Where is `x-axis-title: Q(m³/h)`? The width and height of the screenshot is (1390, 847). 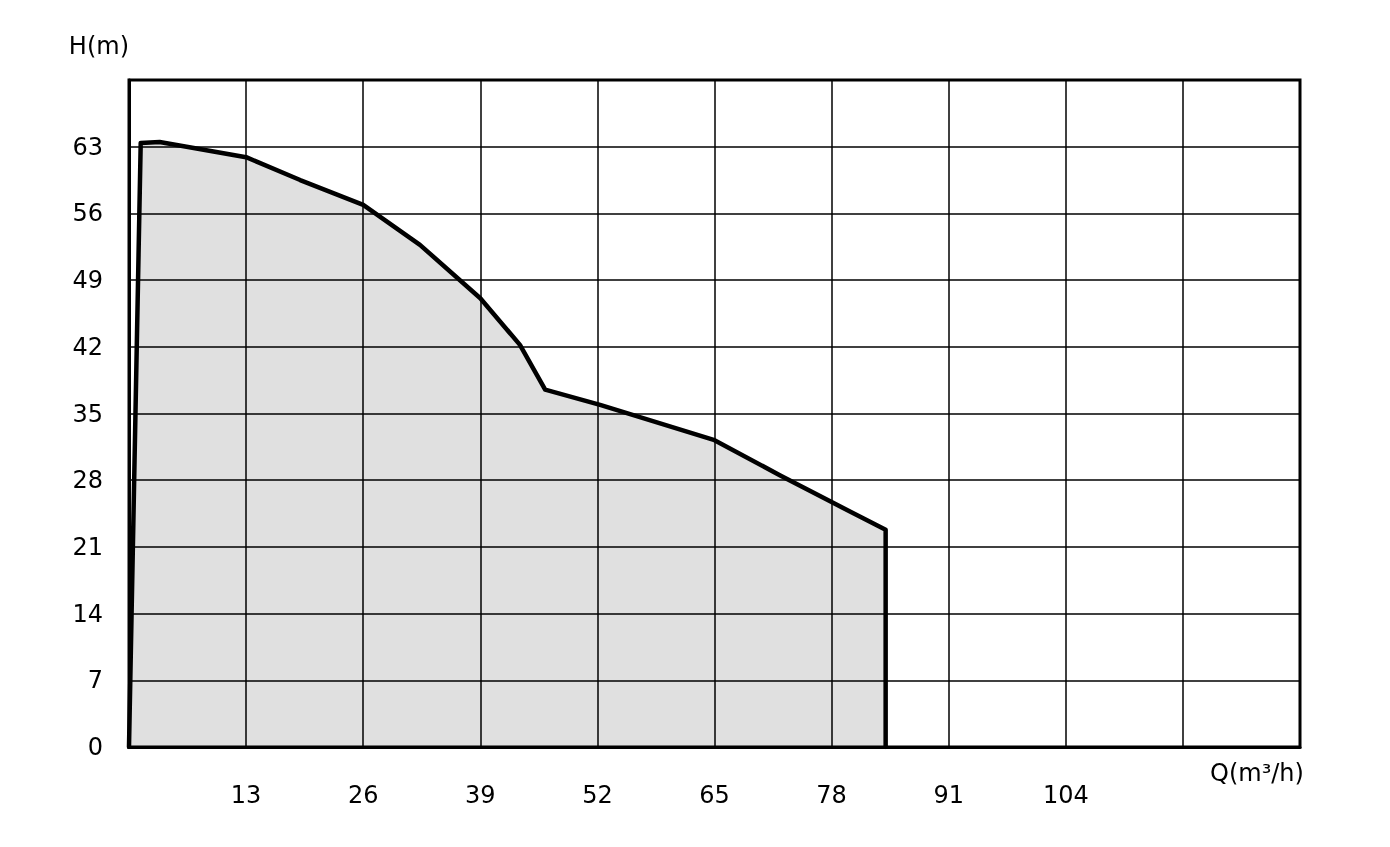 x-axis-title: Q(m³/h) is located at coordinates (1257, 773).